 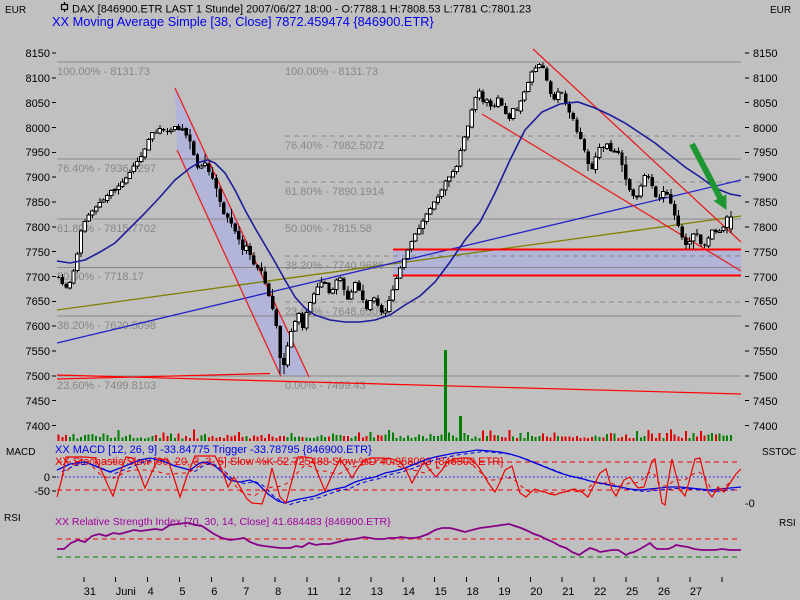 What do you see at coordinates (779, 452) in the screenshot?
I see `svg-text: SSTOC` at bounding box center [779, 452].